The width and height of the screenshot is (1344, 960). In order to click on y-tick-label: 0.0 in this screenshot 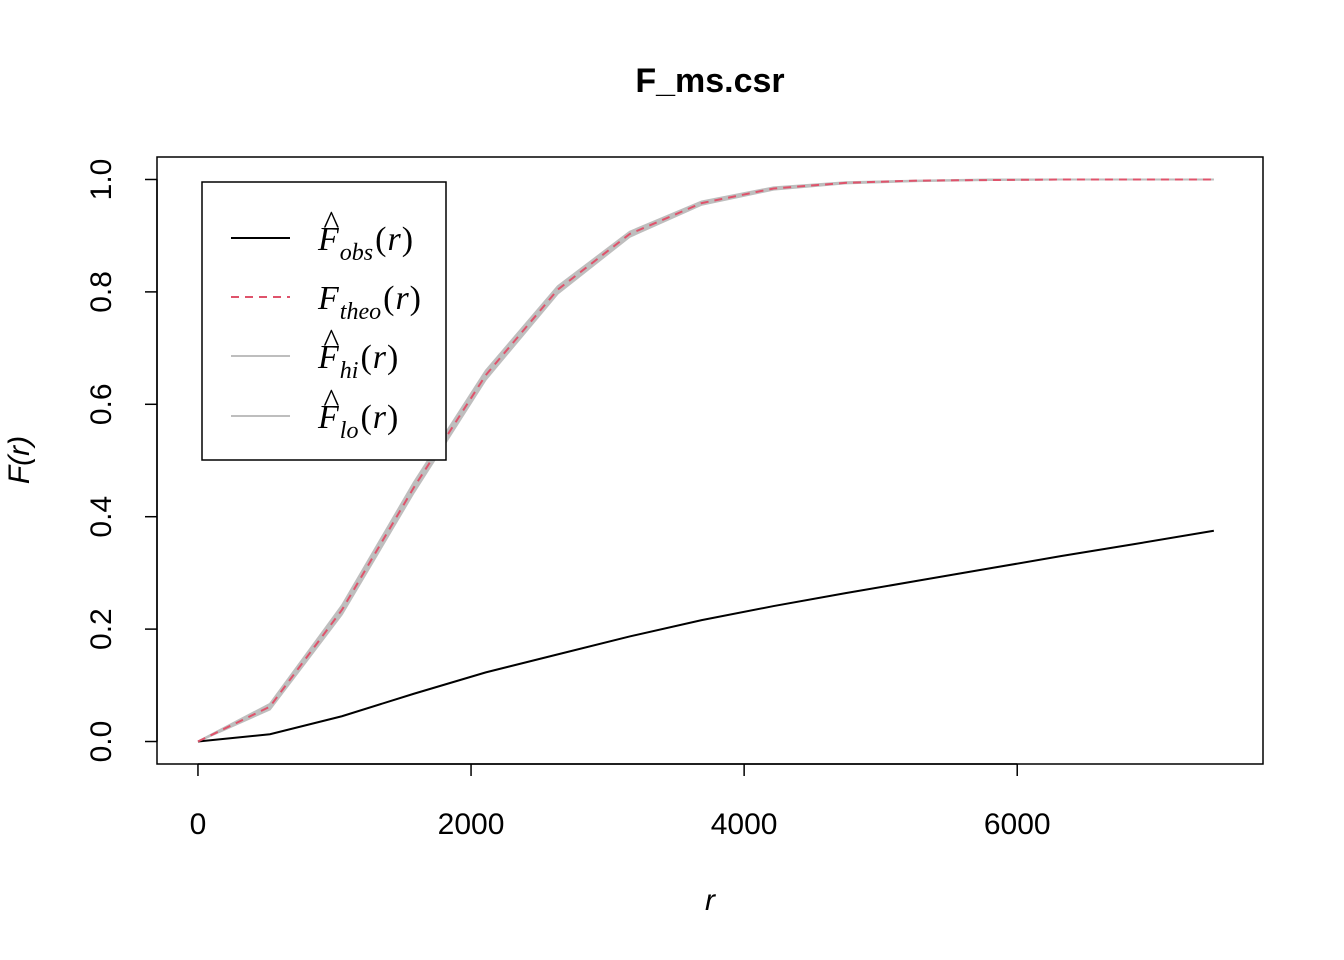, I will do `click(101, 742)`.